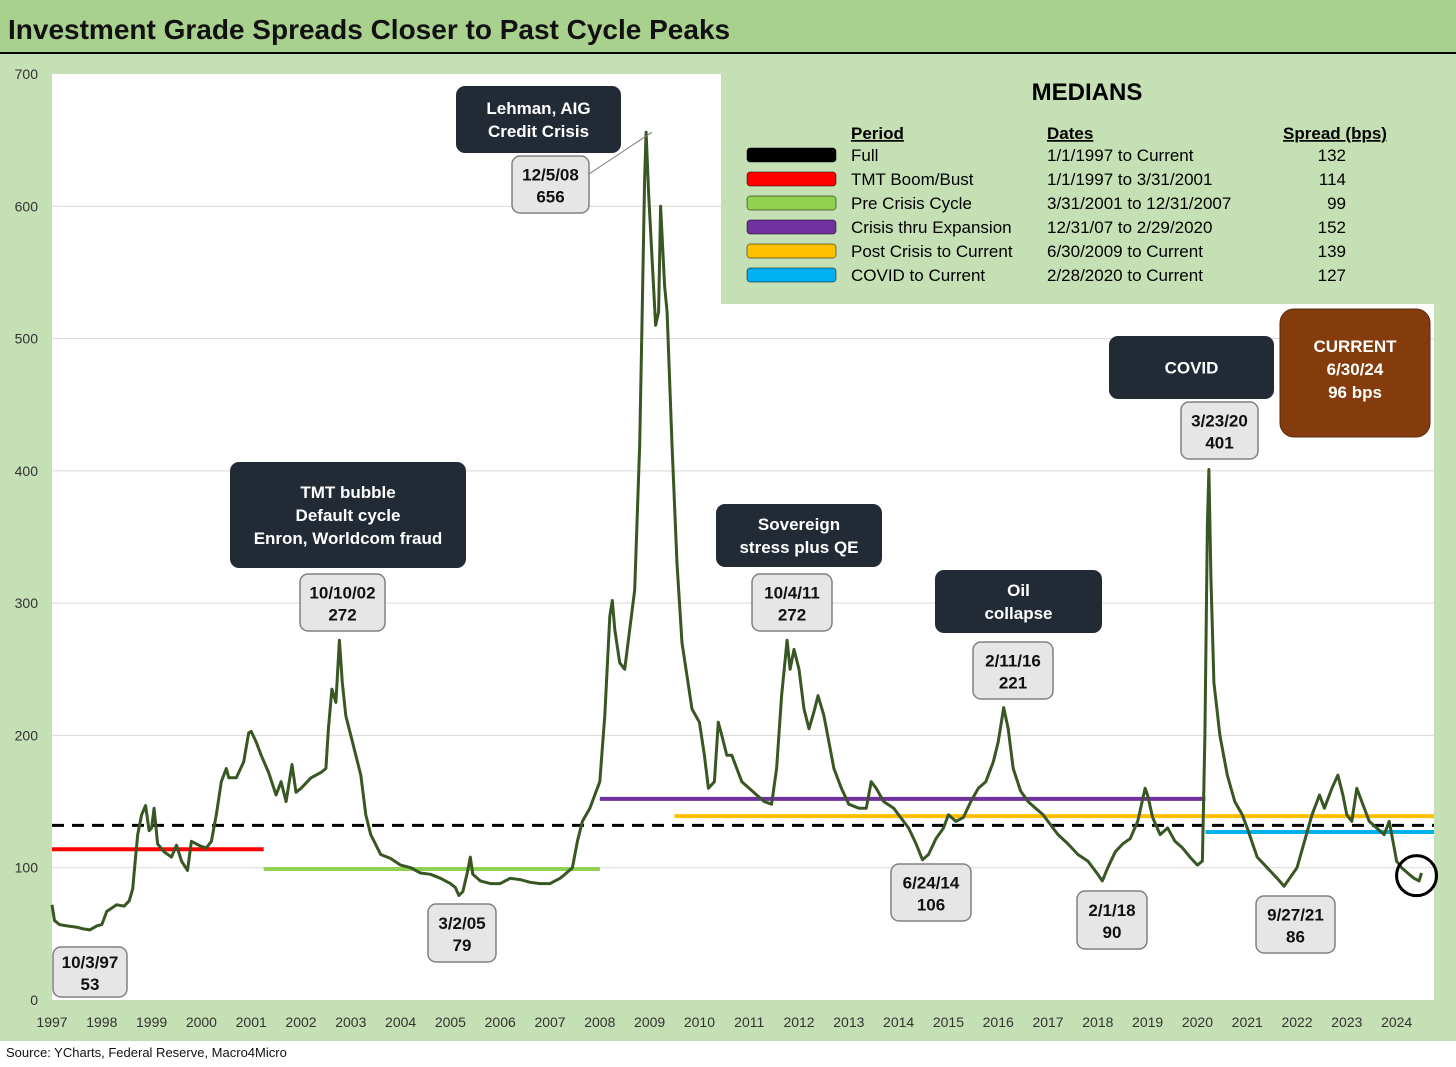  What do you see at coordinates (1332, 155) in the screenshot?
I see `spread-full: 132` at bounding box center [1332, 155].